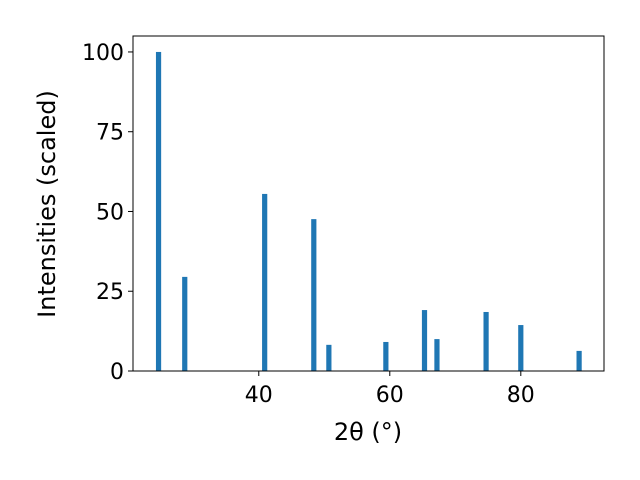  What do you see at coordinates (259, 395) in the screenshot?
I see `x-tick-label: 40` at bounding box center [259, 395].